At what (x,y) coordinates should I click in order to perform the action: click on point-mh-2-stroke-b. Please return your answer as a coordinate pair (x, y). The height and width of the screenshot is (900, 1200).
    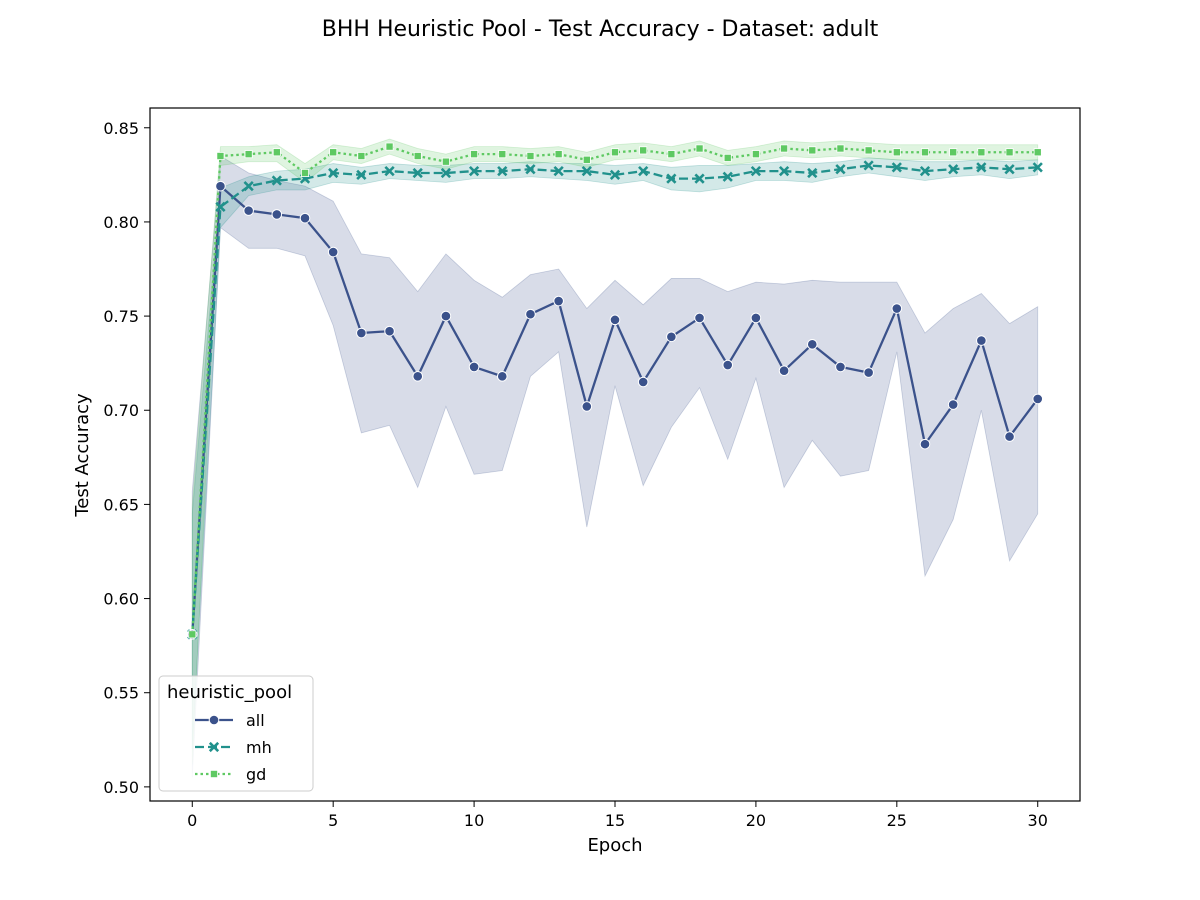
    Looking at the image, I should click on (248, 186).